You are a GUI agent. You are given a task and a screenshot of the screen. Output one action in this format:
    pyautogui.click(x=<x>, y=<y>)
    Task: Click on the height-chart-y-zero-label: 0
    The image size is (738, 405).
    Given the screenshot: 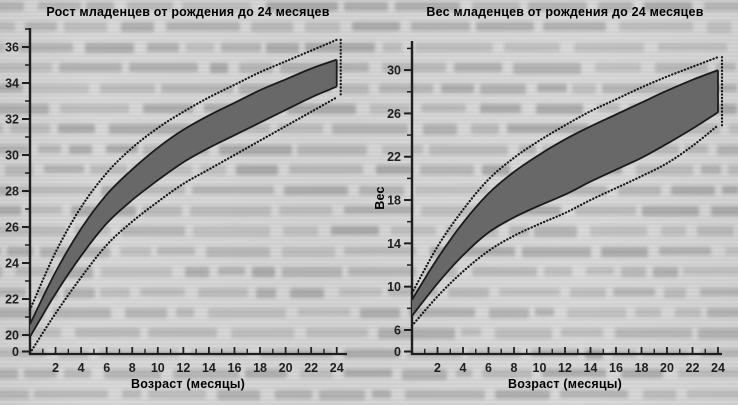 What is the action you would take?
    pyautogui.click(x=15, y=352)
    